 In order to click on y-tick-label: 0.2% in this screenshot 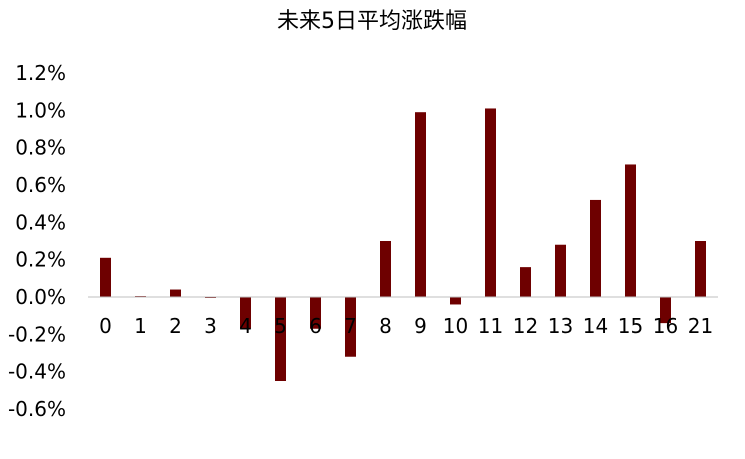, I will do `click(40, 260)`.